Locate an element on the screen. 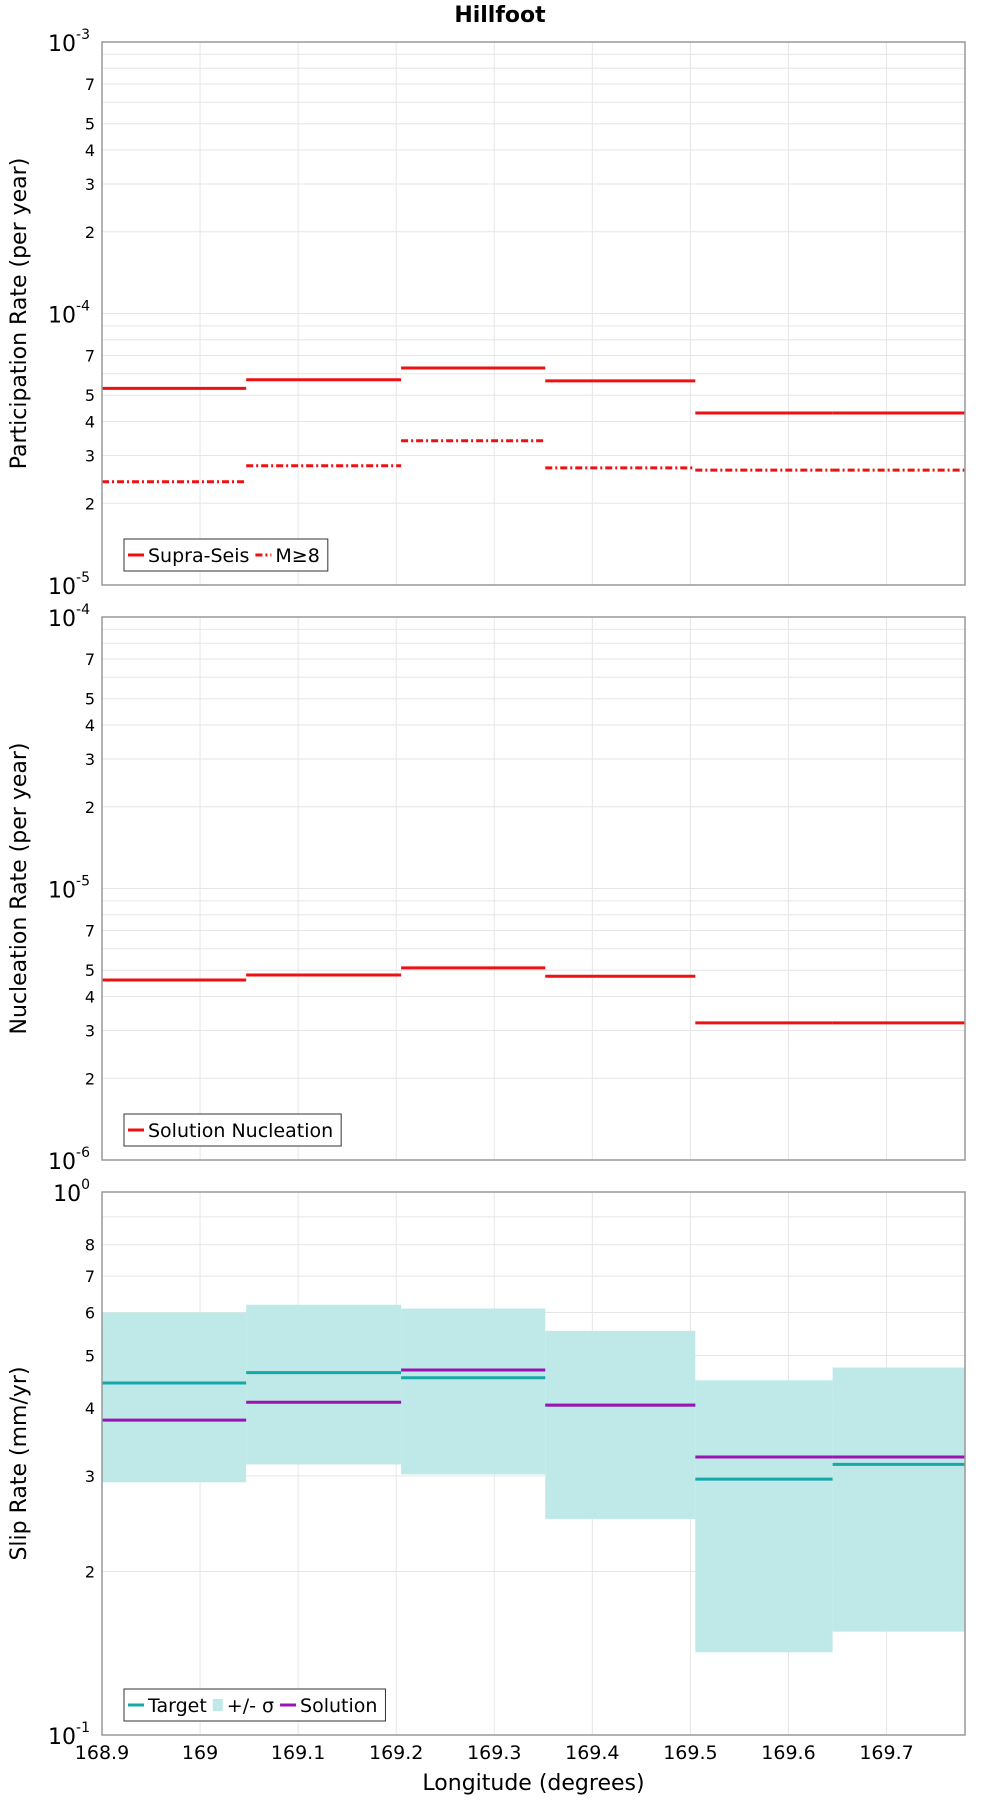 The width and height of the screenshot is (1000, 1800). y-axis-label: Participation Rate (per year) is located at coordinates (19, 314).